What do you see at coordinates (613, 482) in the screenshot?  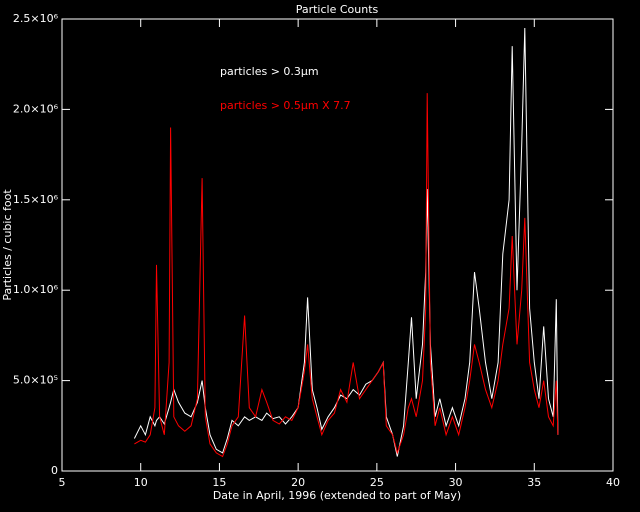 I see `x-tick-label: 40` at bounding box center [613, 482].